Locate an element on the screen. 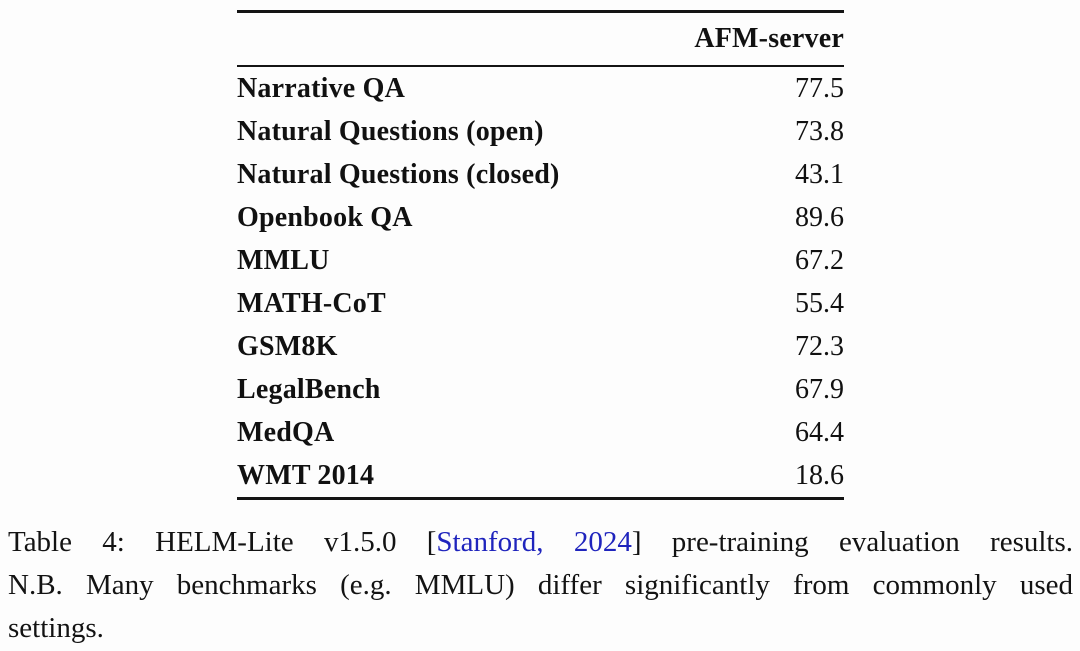 This screenshot has width=1080, height=651. benchmark-label: Narrative QA is located at coordinates (321, 88).